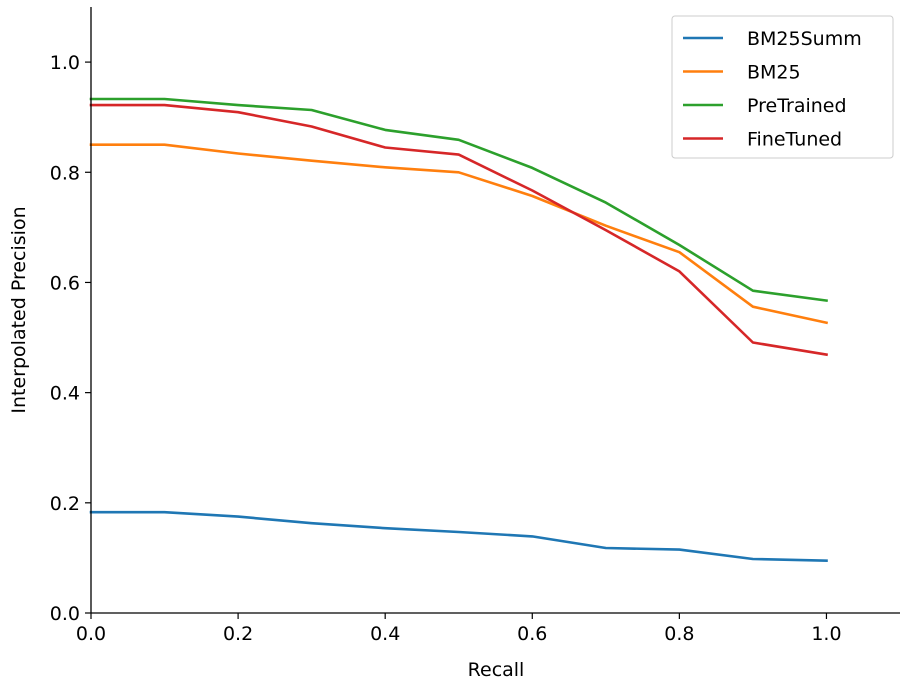  I want to click on x-tick-label: 0.8, so click(679, 634).